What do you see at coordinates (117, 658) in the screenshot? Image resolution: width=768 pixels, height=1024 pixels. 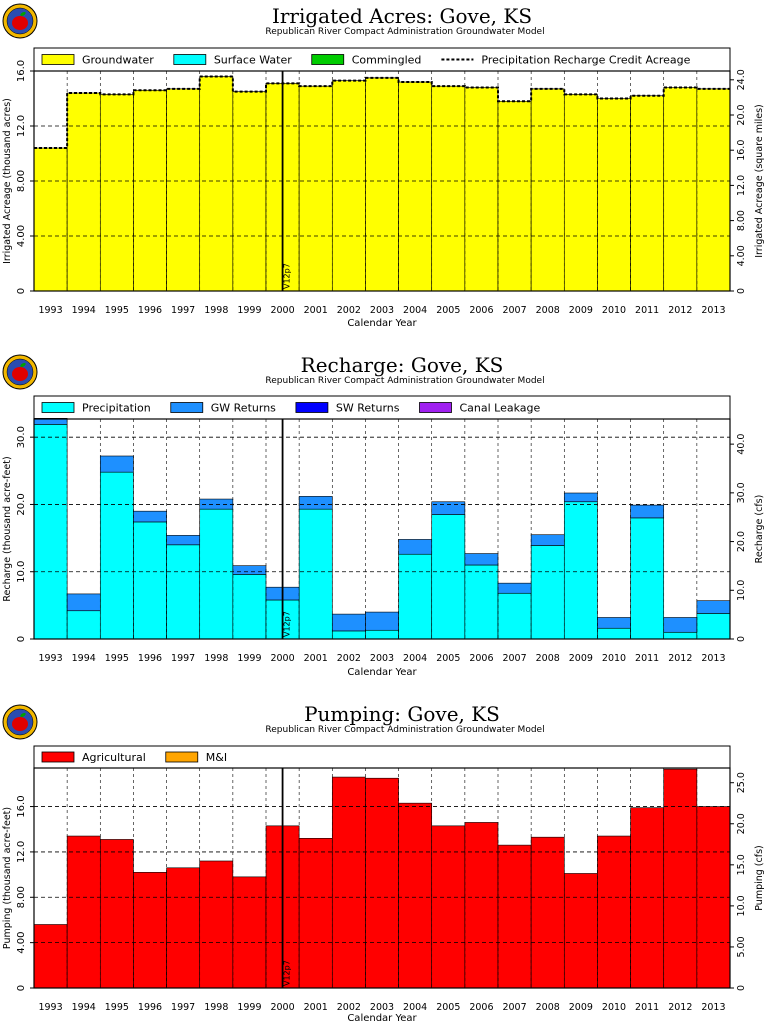 I see `x-tick-label: 1995` at bounding box center [117, 658].